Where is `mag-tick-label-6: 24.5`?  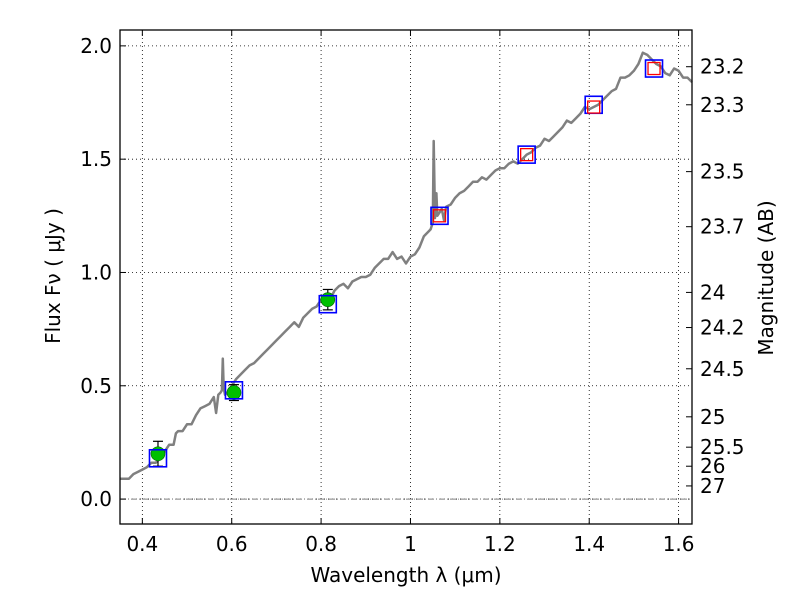
mag-tick-label-6: 24.5 is located at coordinates (722, 369).